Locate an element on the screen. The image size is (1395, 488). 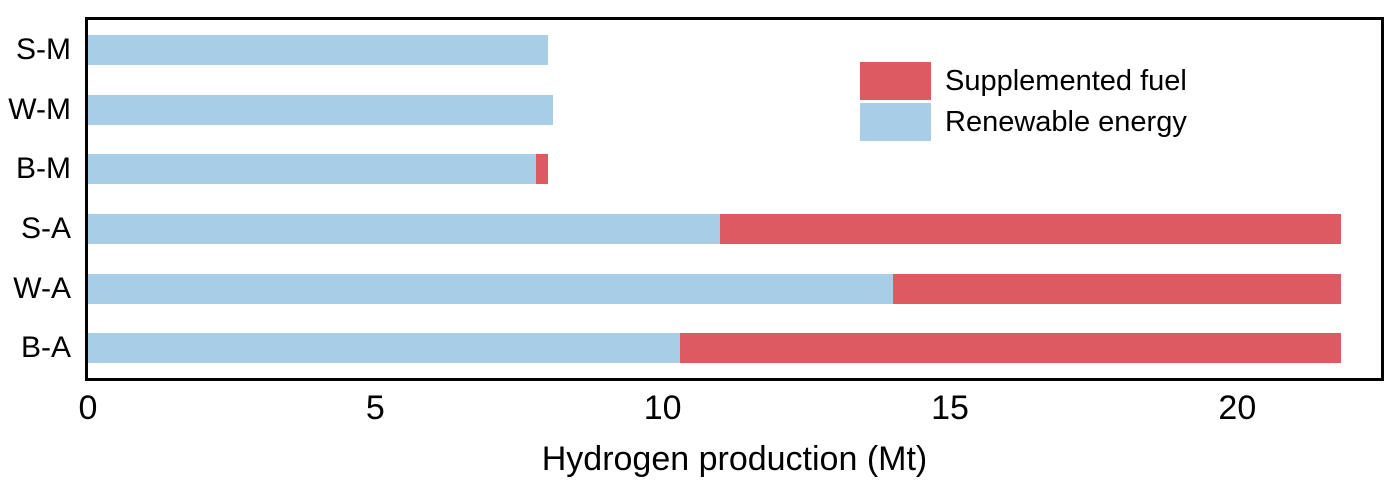
bar-W-A is located at coordinates (734, 288).